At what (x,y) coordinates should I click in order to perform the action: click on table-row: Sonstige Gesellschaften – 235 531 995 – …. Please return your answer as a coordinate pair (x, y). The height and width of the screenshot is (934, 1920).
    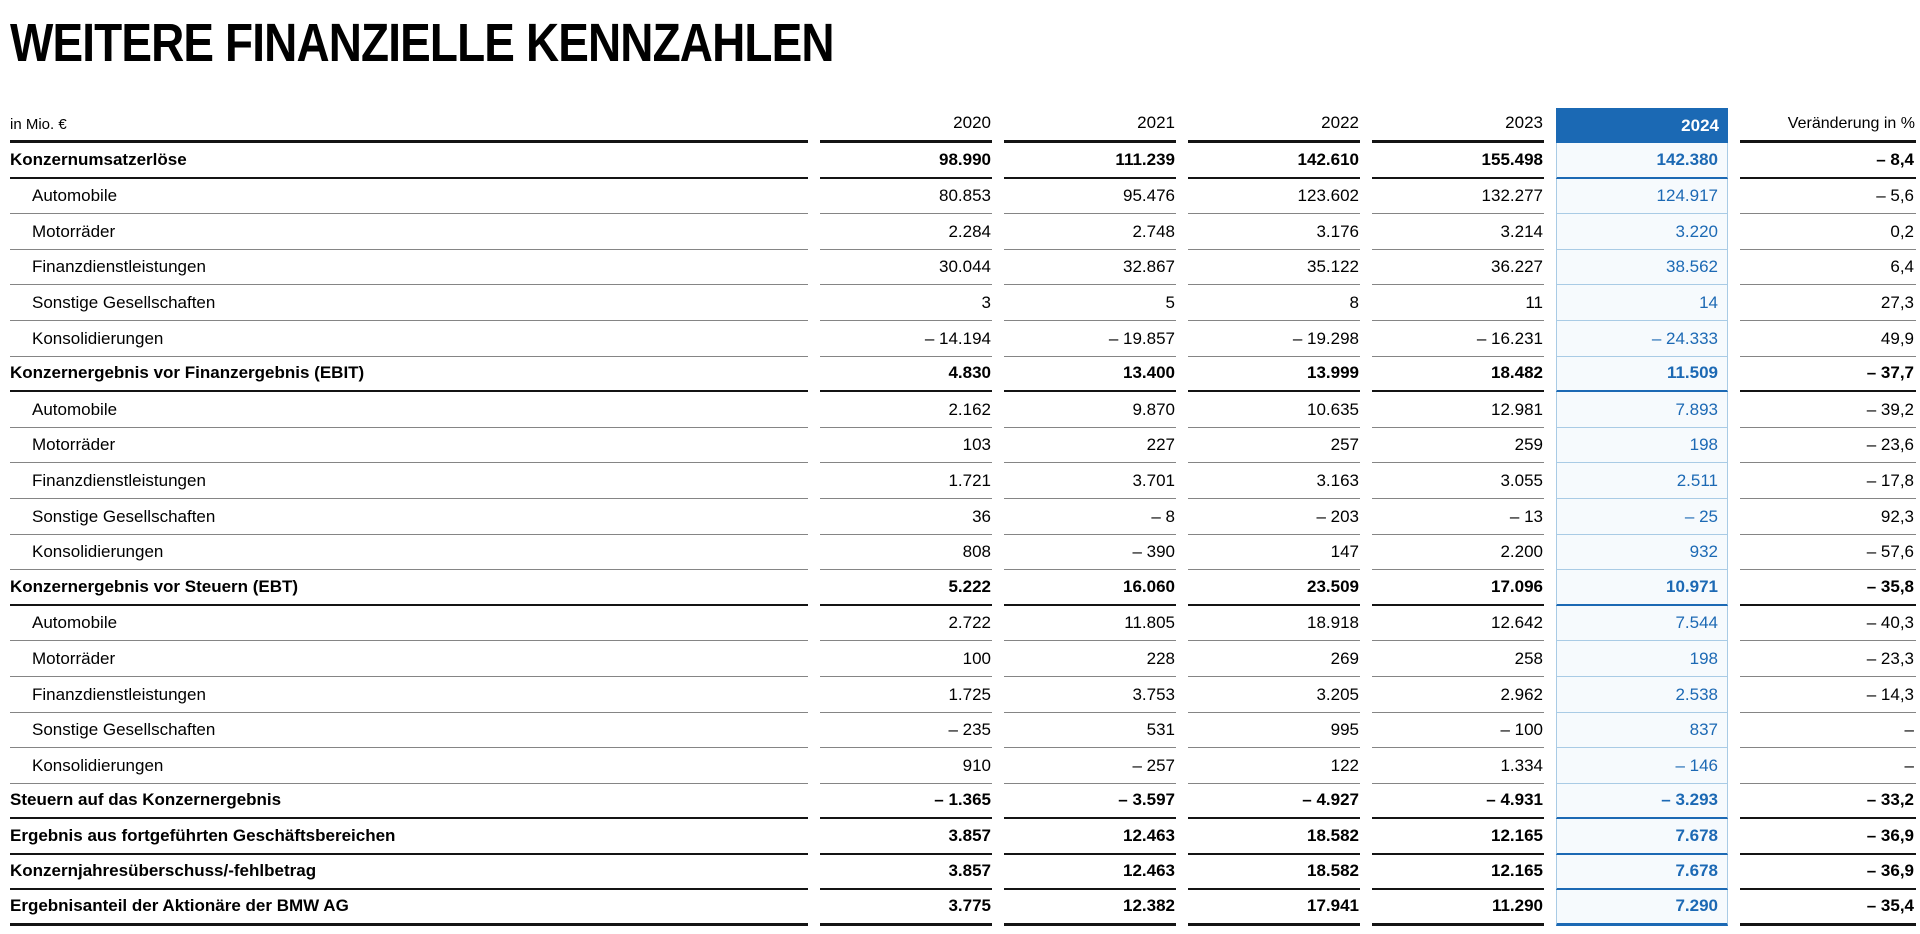
    Looking at the image, I should click on (963, 730).